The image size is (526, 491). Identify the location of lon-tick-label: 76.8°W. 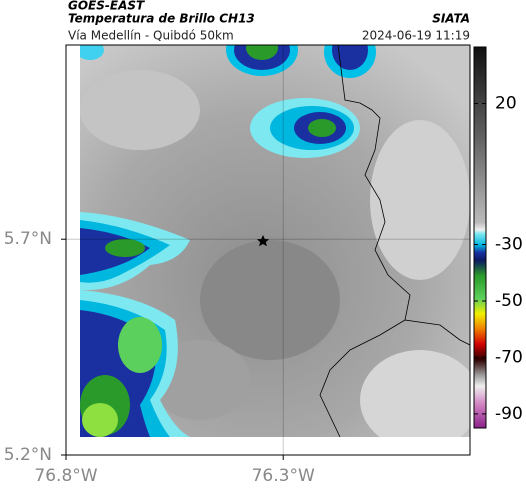
(65, 476).